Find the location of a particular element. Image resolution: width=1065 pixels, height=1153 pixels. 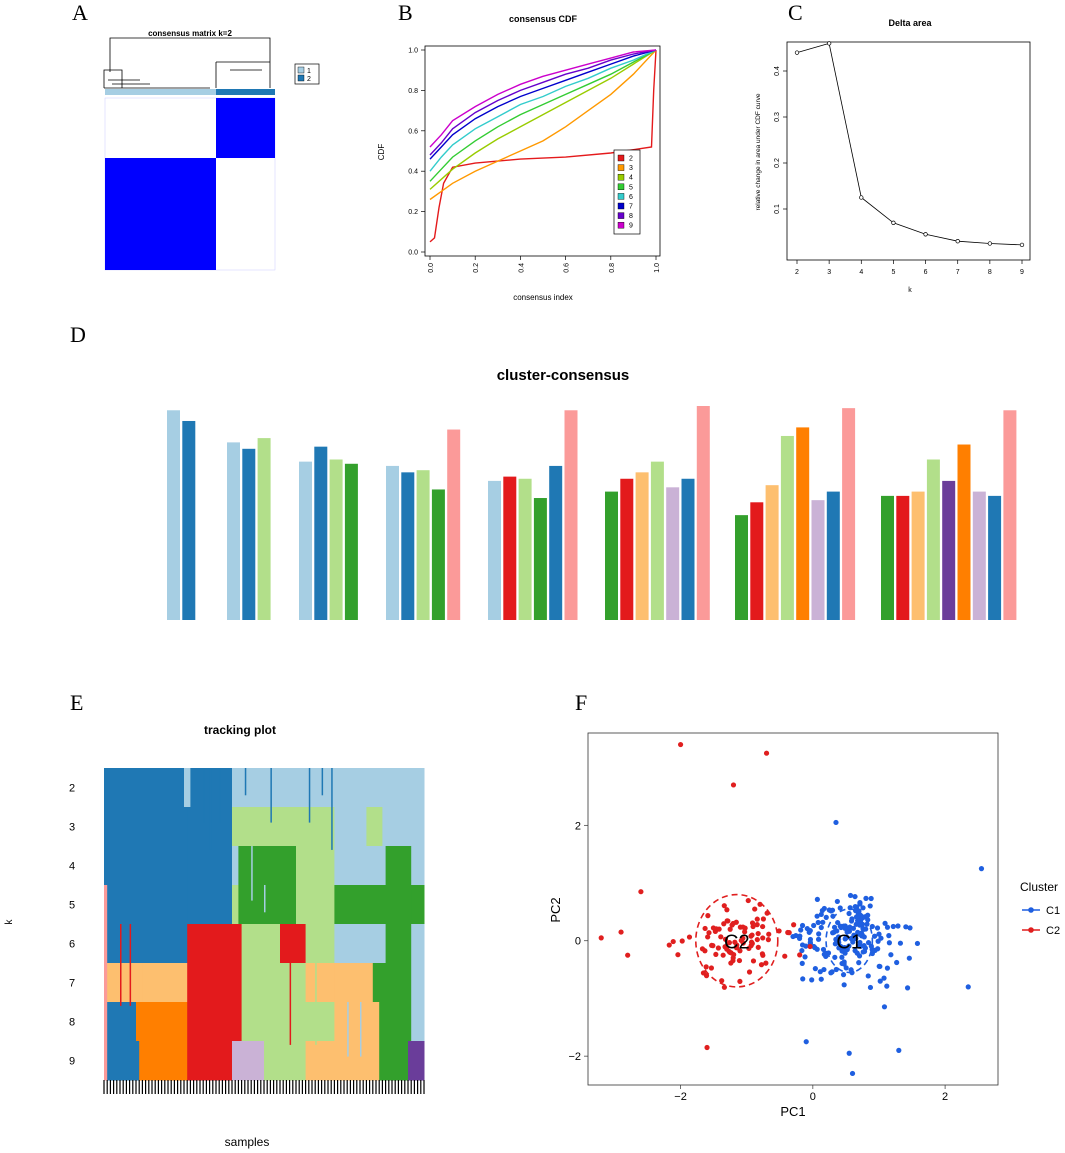

panel-c-xtick-label: 6 is located at coordinates (926, 272).